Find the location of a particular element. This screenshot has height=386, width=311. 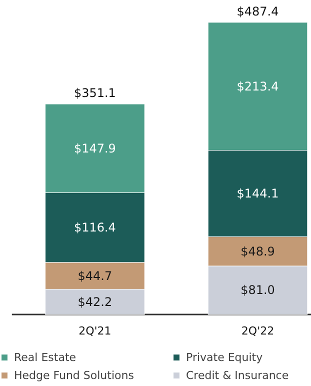

legend-label: Credit & Insurance is located at coordinates (237, 375).